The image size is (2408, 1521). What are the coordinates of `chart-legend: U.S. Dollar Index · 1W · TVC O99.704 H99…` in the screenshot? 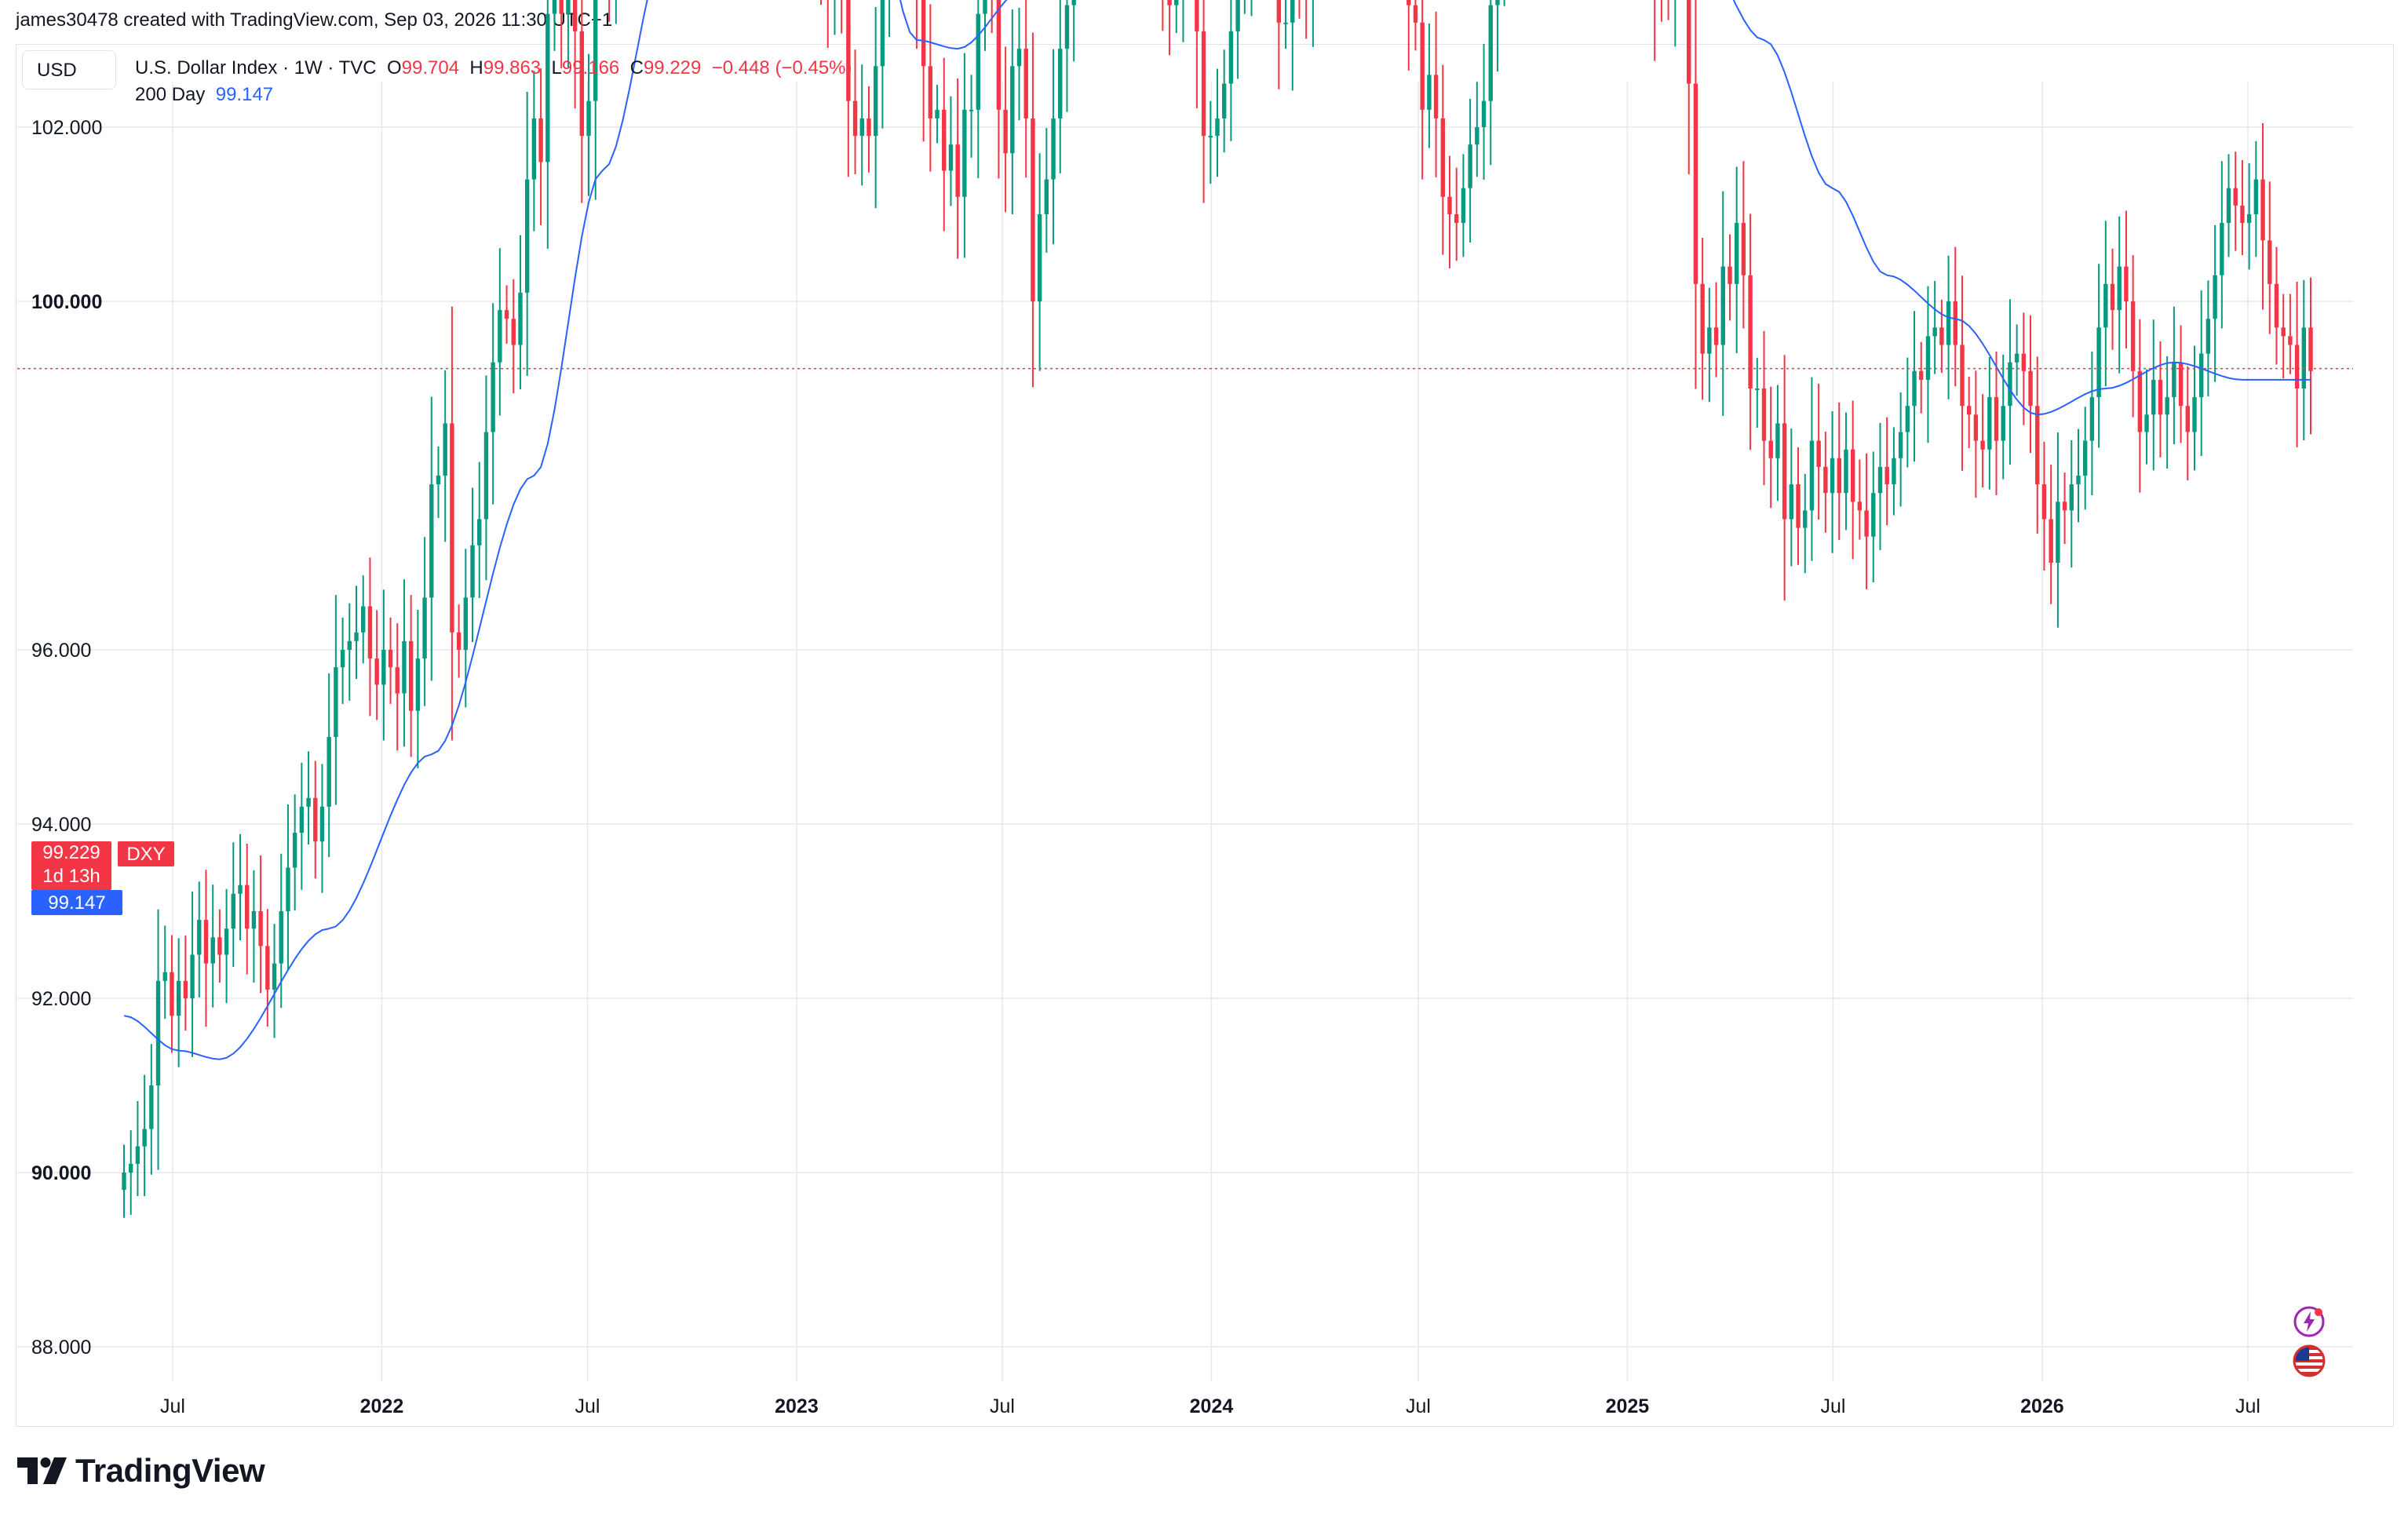 It's located at (493, 81).